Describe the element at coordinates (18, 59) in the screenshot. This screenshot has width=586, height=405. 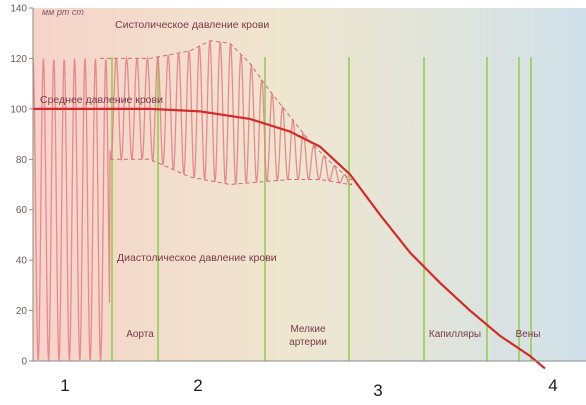
I see `y-tick-label: 120` at that location.